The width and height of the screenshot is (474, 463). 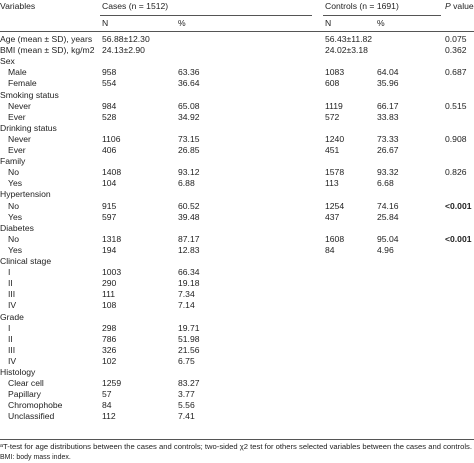 What do you see at coordinates (335, 172) in the screenshot?
I see `controls-n: 1578` at bounding box center [335, 172].